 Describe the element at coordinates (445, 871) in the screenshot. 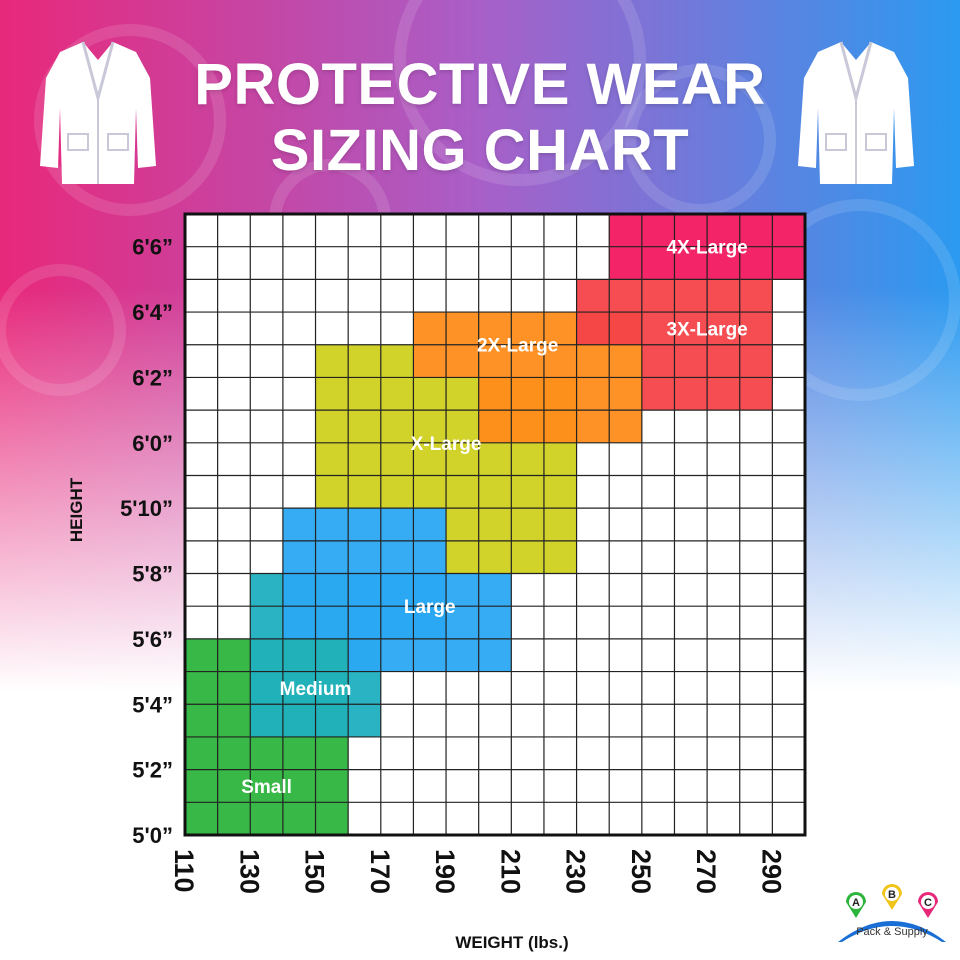

I see `x-tick-label: 190` at that location.